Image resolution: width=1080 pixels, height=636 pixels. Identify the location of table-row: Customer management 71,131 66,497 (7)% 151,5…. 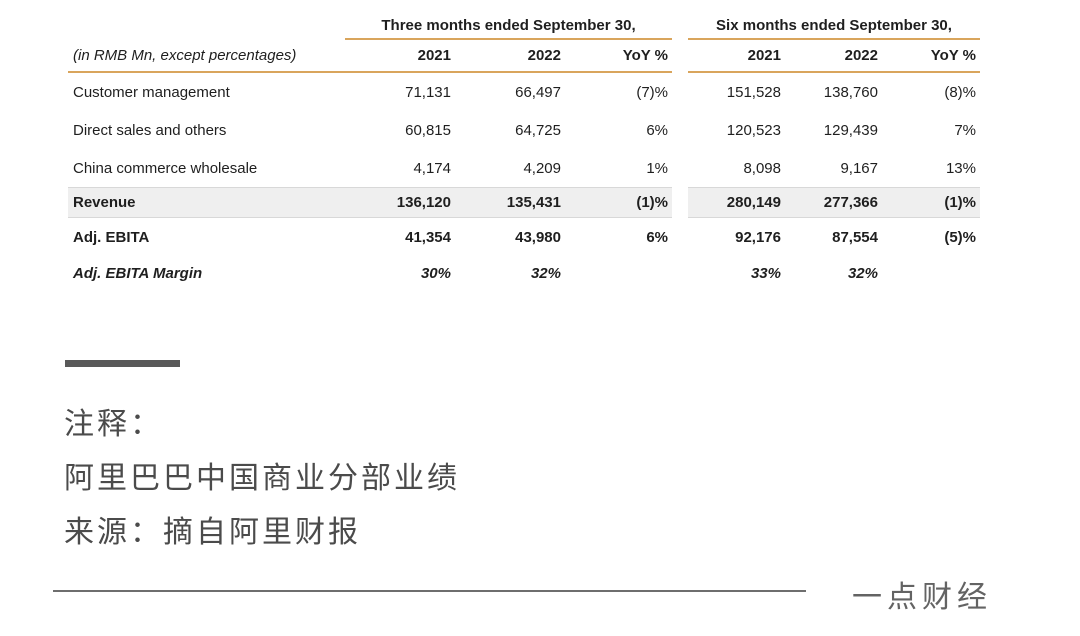
(525, 92).